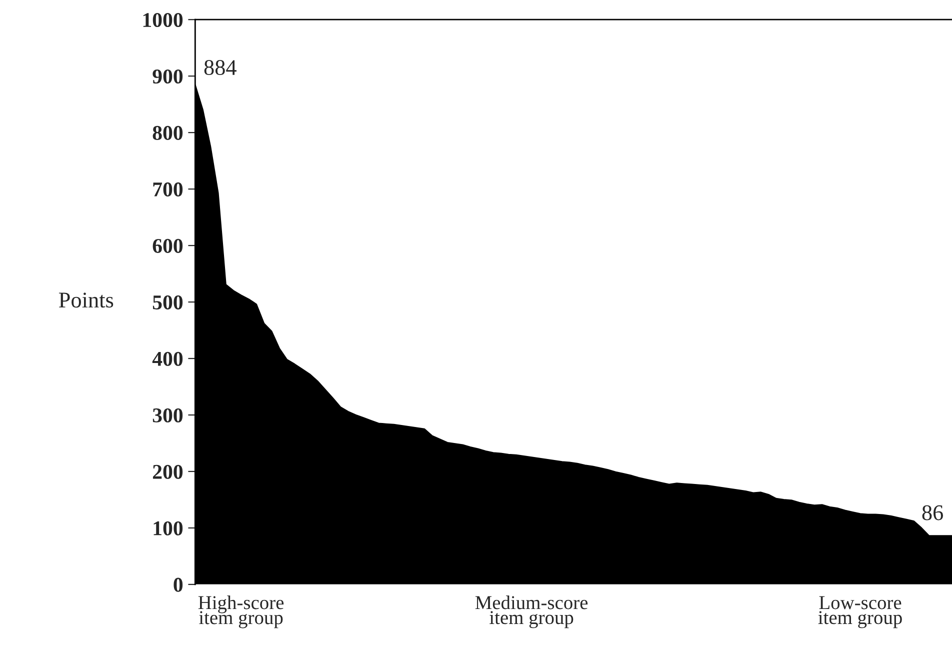 Image resolution: width=952 pixels, height=653 pixels. Describe the element at coordinates (531, 612) in the screenshot. I see `x-tick-label: Medium-score item group` at that location.